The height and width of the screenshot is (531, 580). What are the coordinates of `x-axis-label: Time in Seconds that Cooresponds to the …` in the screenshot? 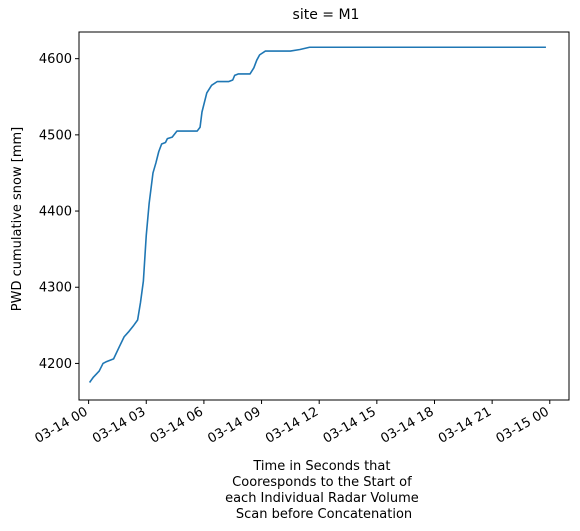 It's located at (324, 490).